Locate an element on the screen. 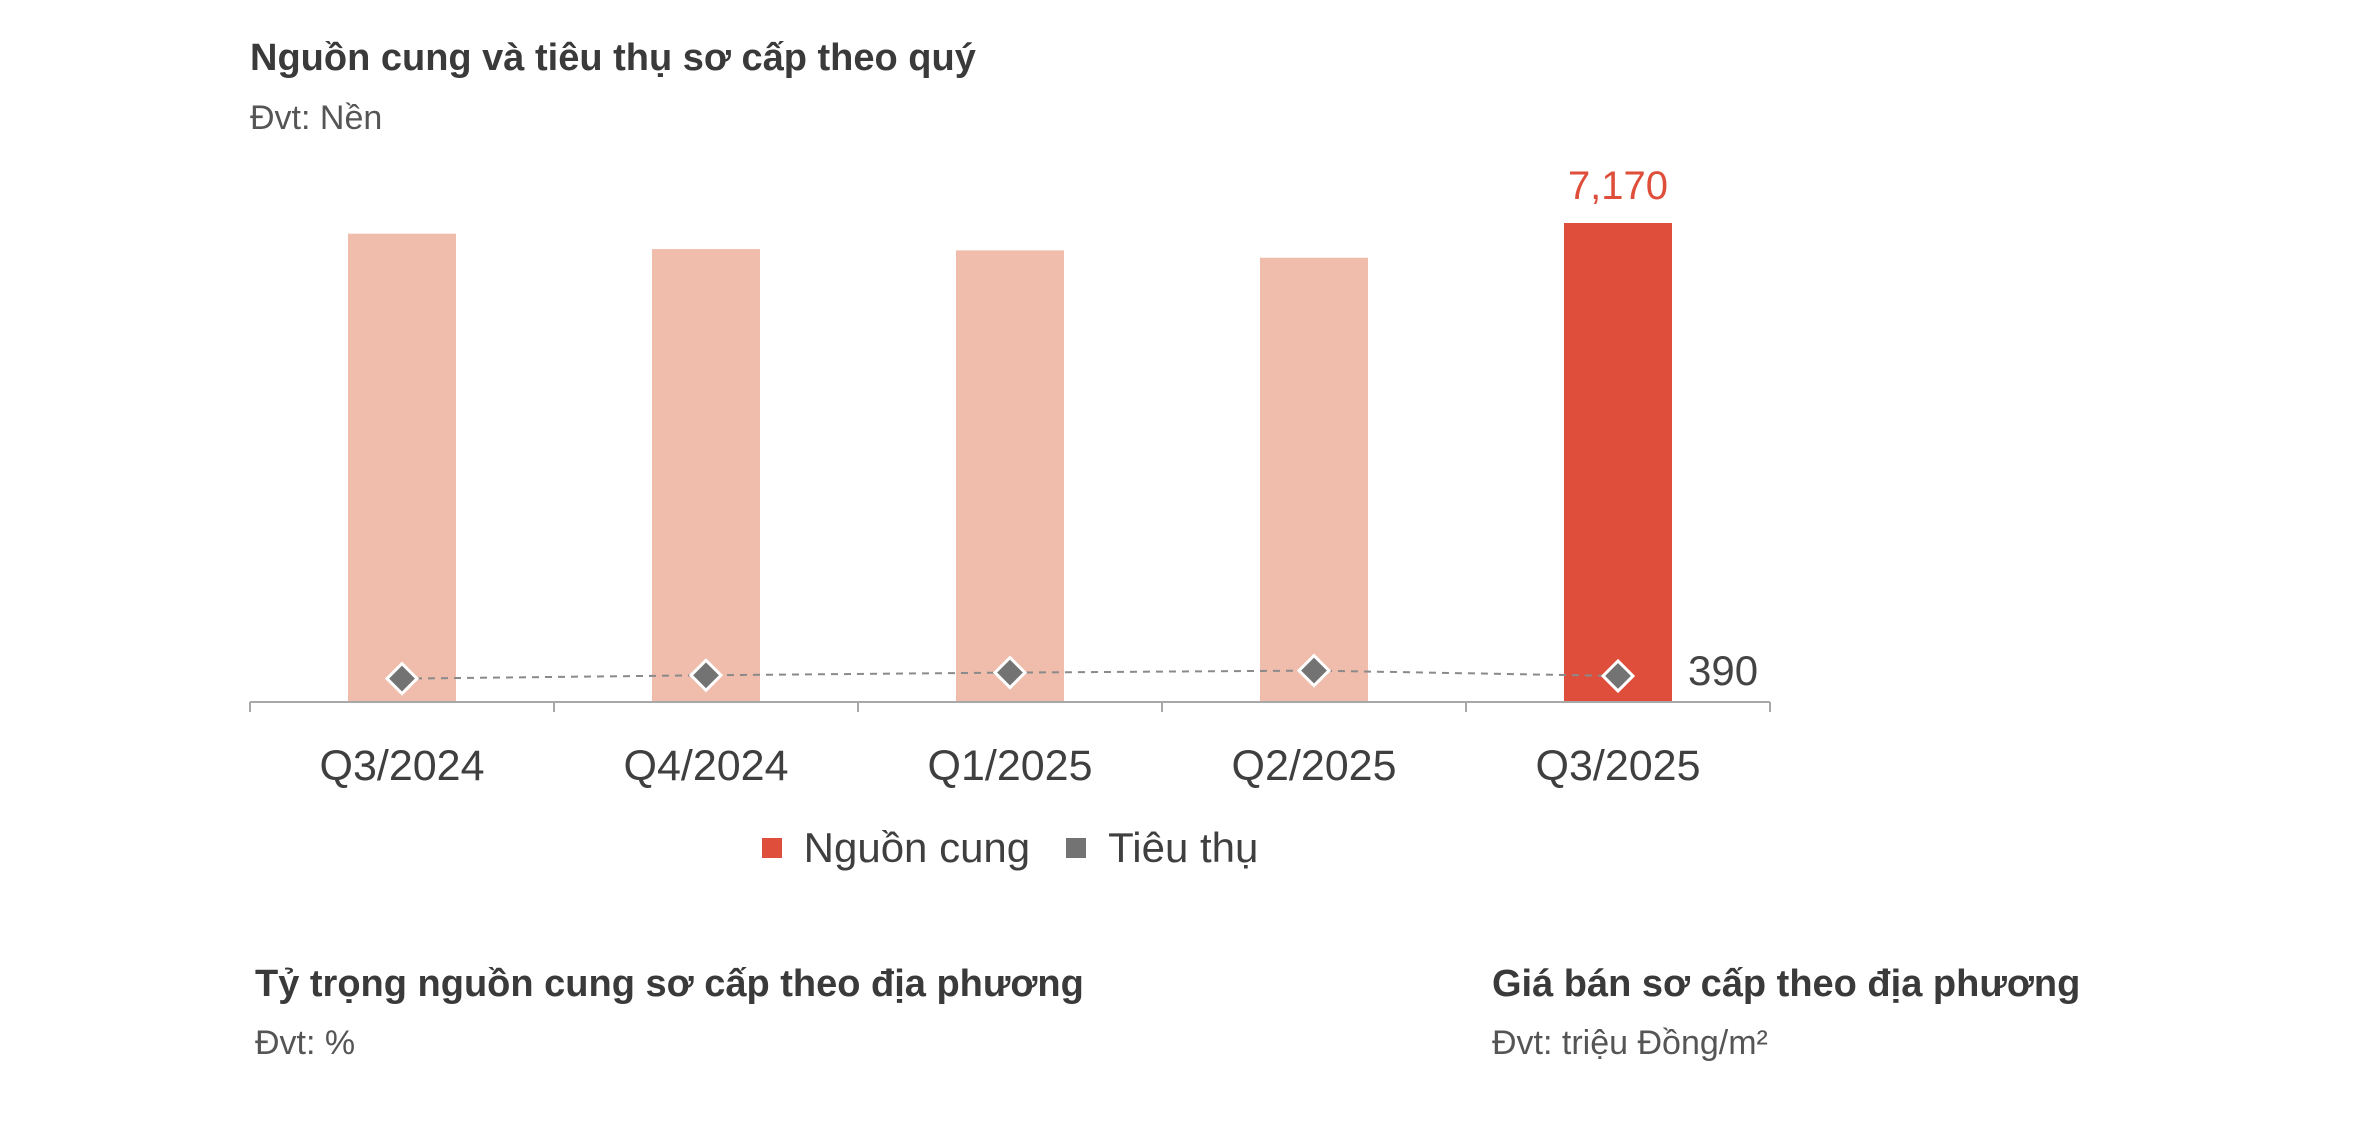 The image size is (2378, 1126). x-tick-label-q1-2025: Q1/2025 is located at coordinates (1010, 766).